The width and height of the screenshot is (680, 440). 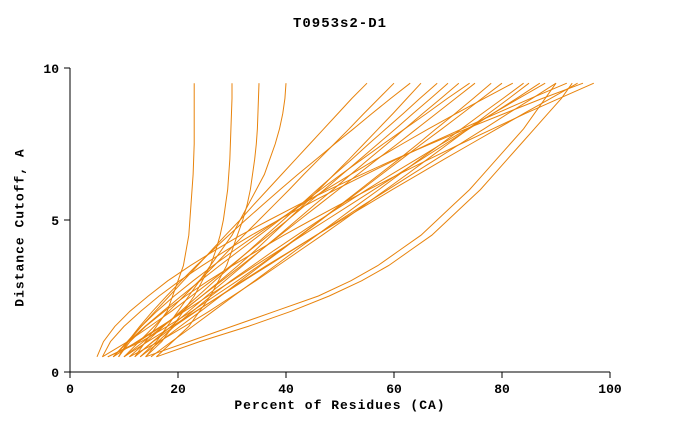 What do you see at coordinates (340, 405) in the screenshot?
I see `x-axis-label: Percent of Residues (CA)` at bounding box center [340, 405].